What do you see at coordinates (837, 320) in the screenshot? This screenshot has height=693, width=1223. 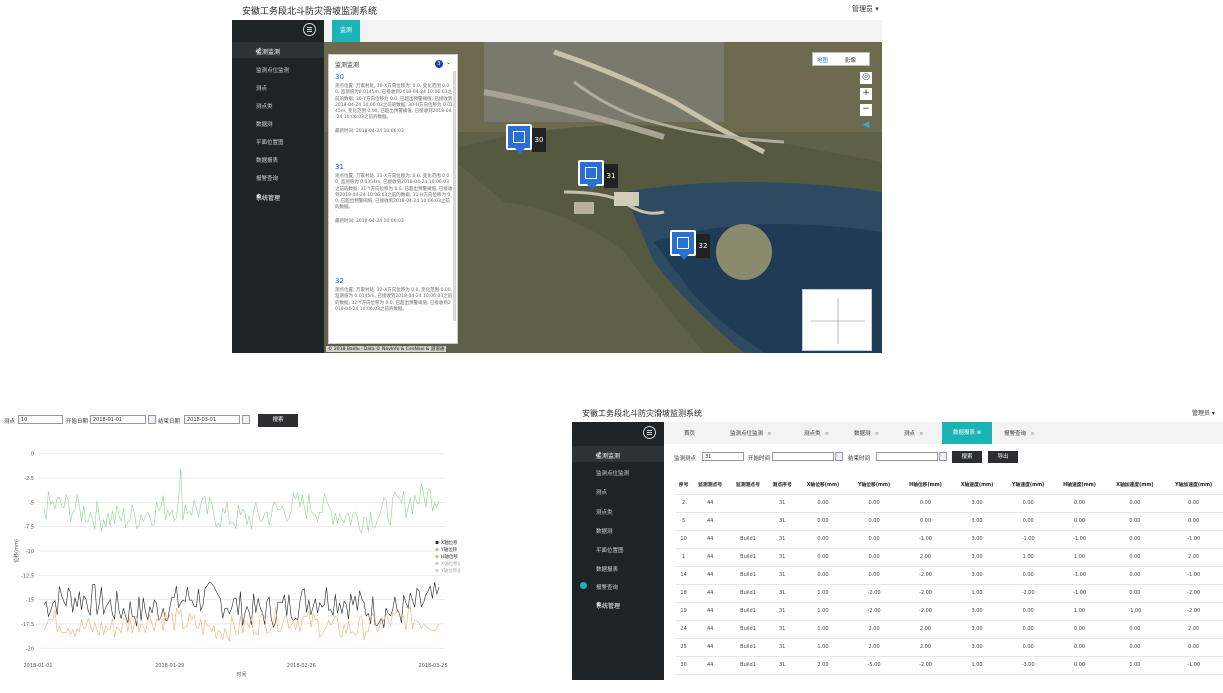 I see `overview-minimap` at bounding box center [837, 320].